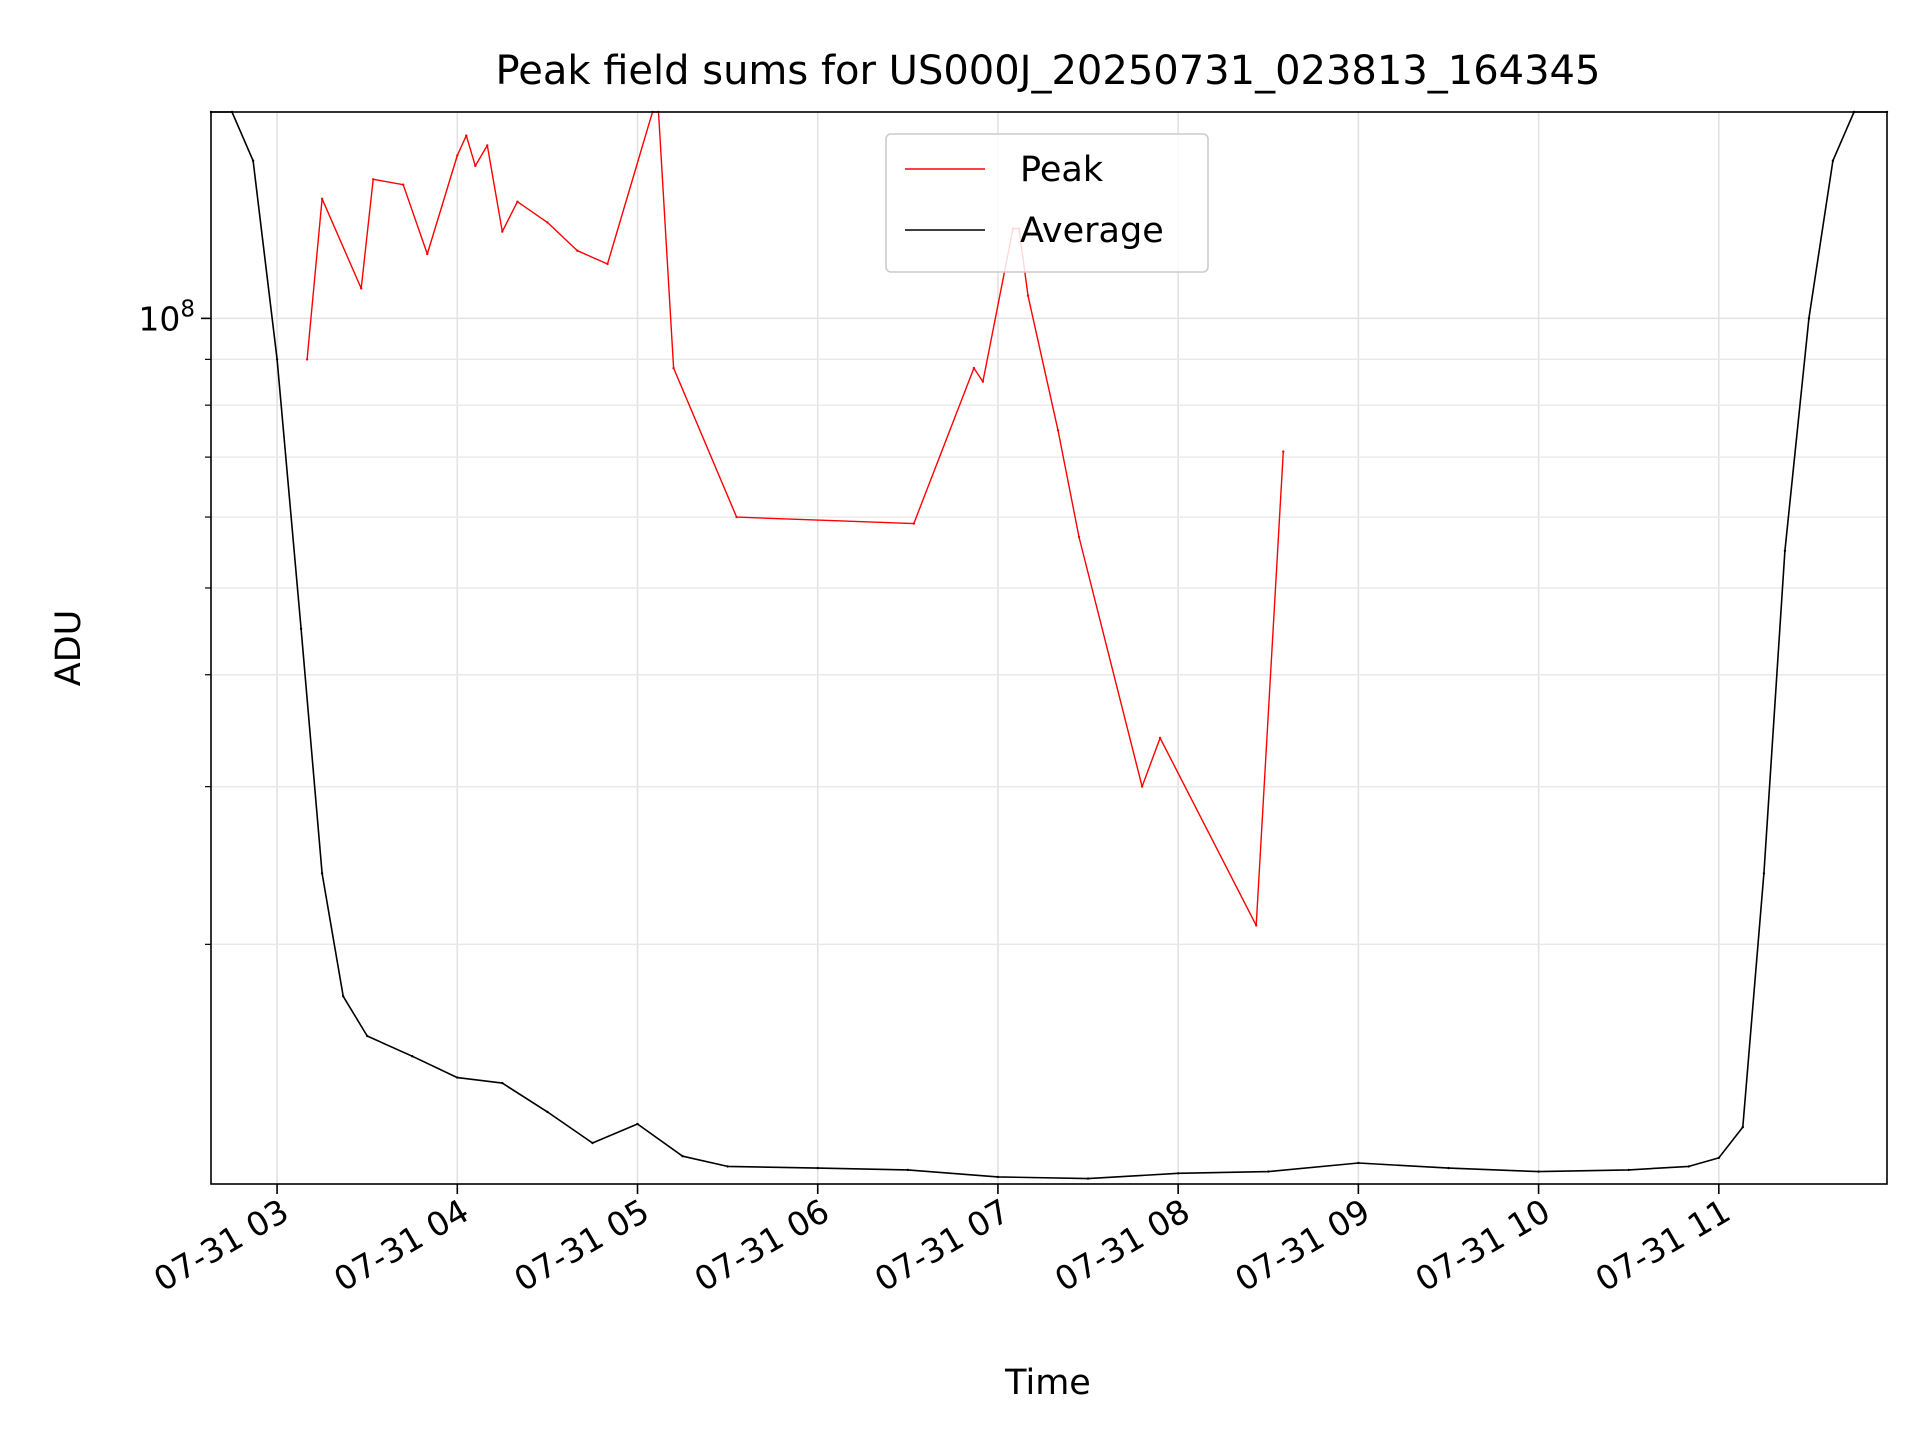 This screenshot has height=1440, width=1920. Describe the element at coordinates (174, 620) in the screenshot. I see `y-axis: 108` at that location.